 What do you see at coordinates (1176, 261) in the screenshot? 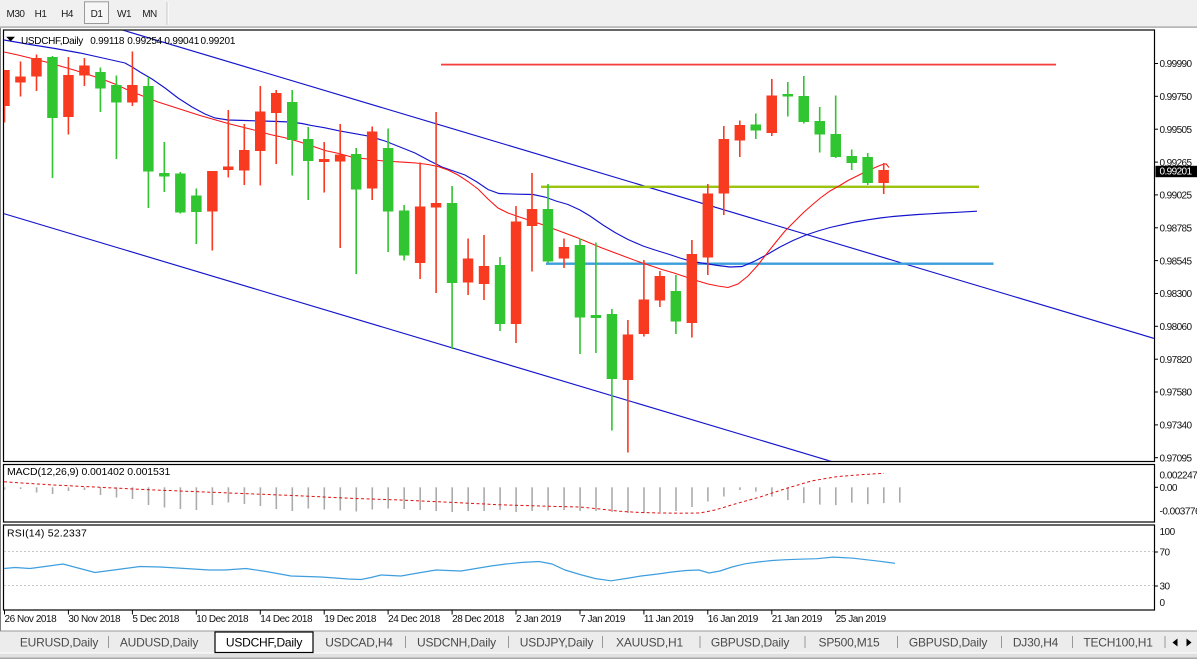
I see `svg-text: 0.98545` at bounding box center [1176, 261].